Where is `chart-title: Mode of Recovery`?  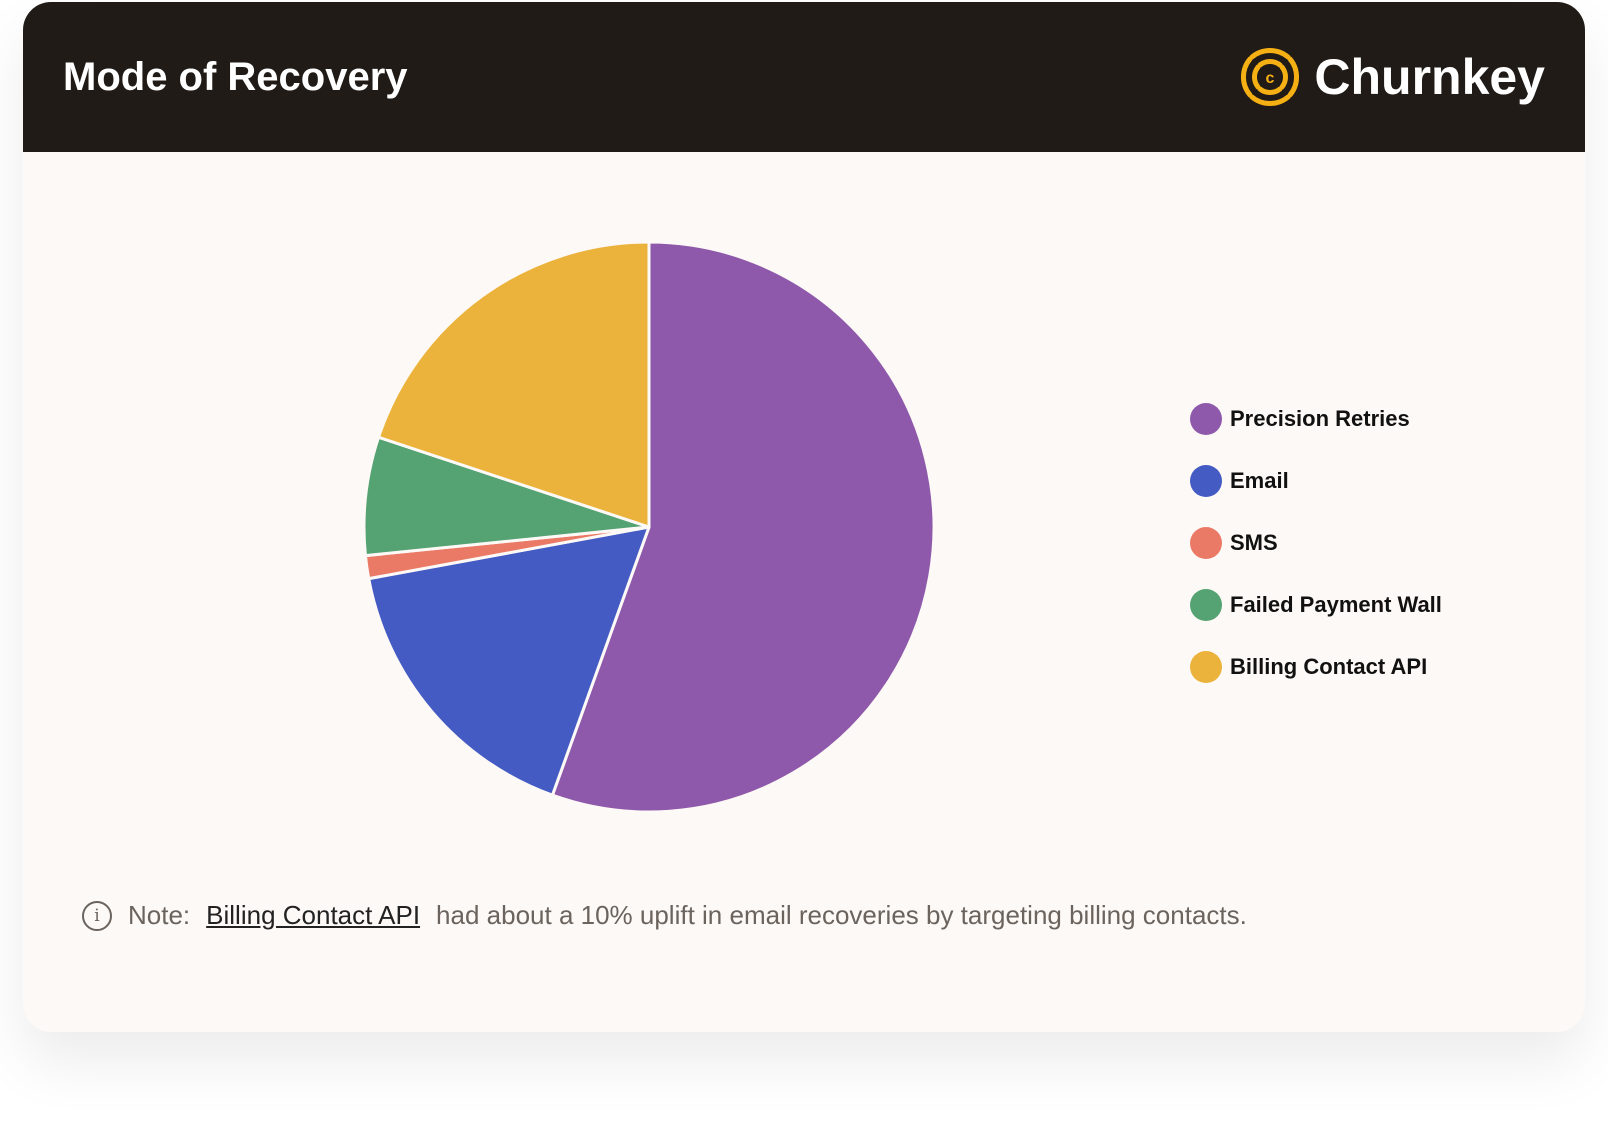 chart-title: Mode of Recovery is located at coordinates (235, 76).